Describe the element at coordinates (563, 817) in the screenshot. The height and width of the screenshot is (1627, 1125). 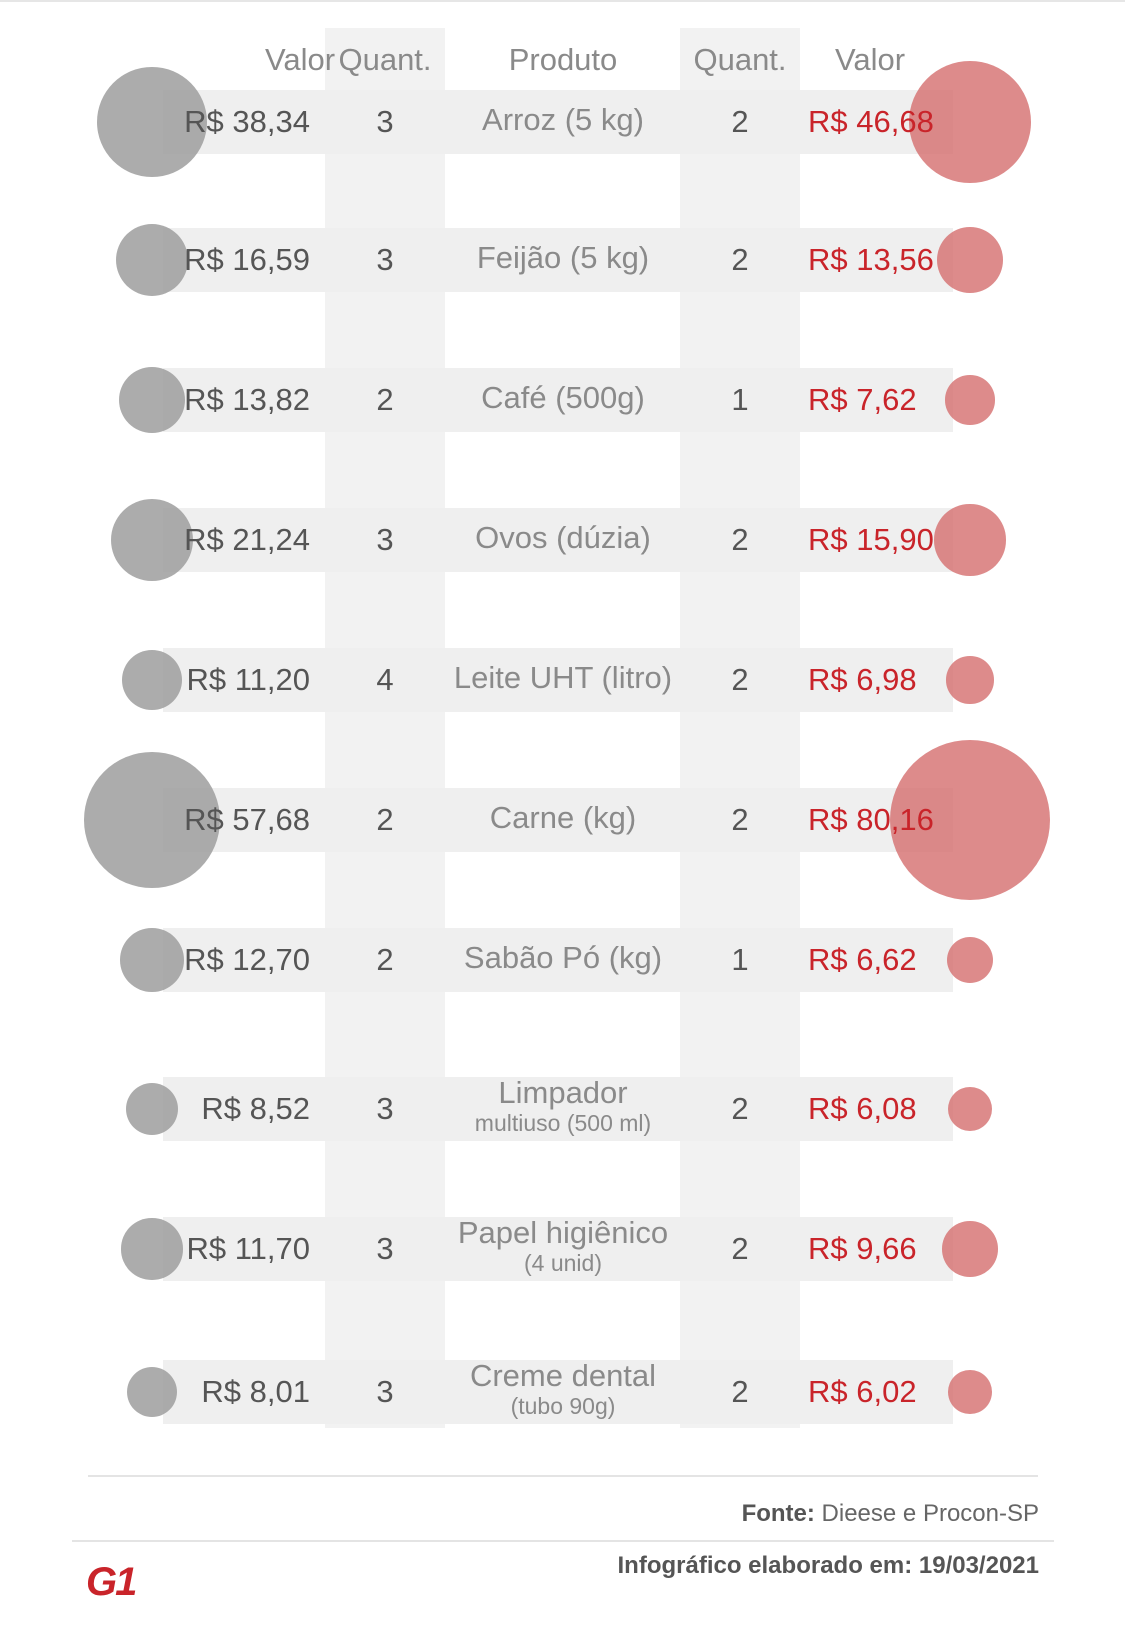
I see `product-name: Carne (kg)` at that location.